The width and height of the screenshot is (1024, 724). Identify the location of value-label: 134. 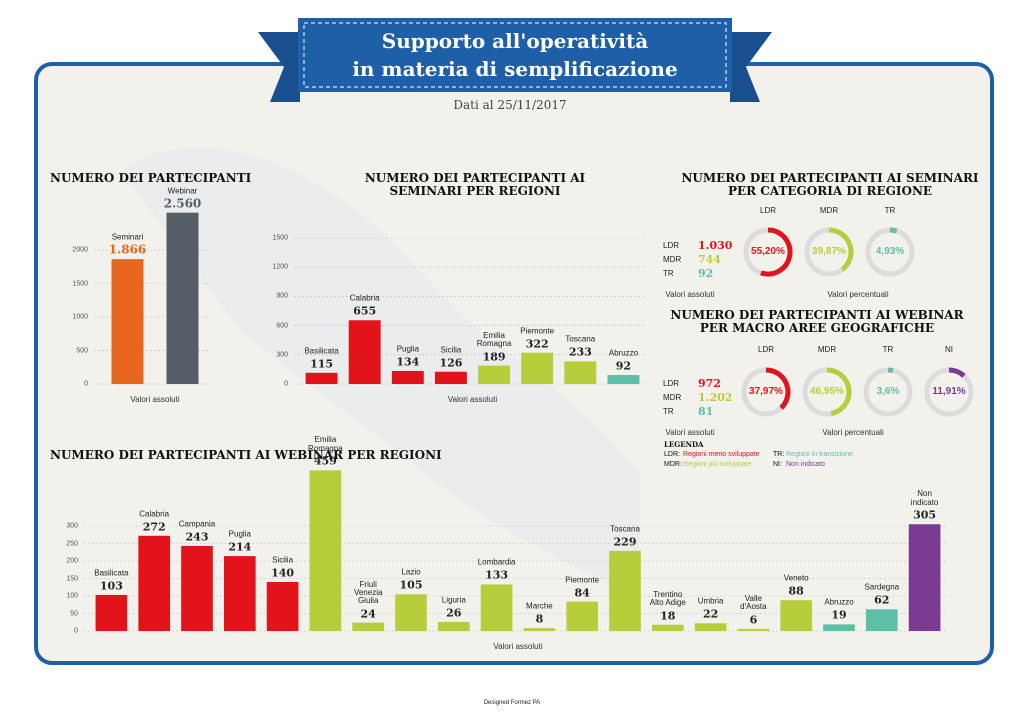
(408, 362).